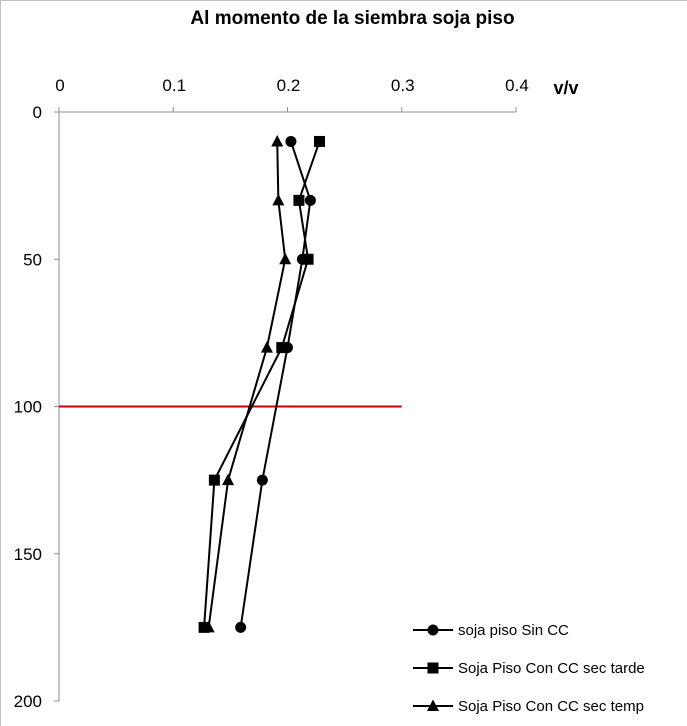  Describe the element at coordinates (0, 363) in the screenshot. I see `chart-frame-left-border` at that location.